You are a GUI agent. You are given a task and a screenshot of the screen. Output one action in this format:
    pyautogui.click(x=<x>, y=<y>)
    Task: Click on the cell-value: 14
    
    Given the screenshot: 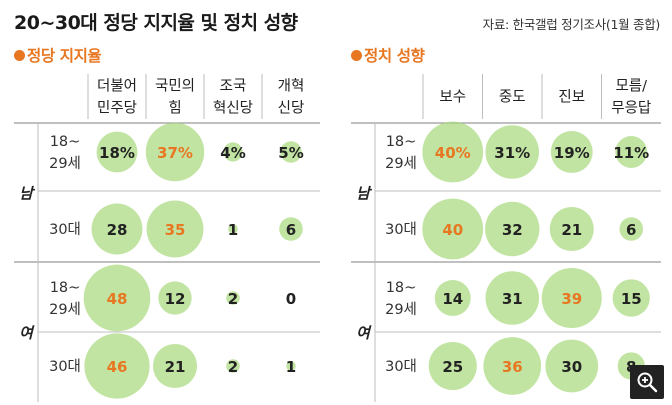 What is the action you would take?
    pyautogui.click(x=452, y=299)
    